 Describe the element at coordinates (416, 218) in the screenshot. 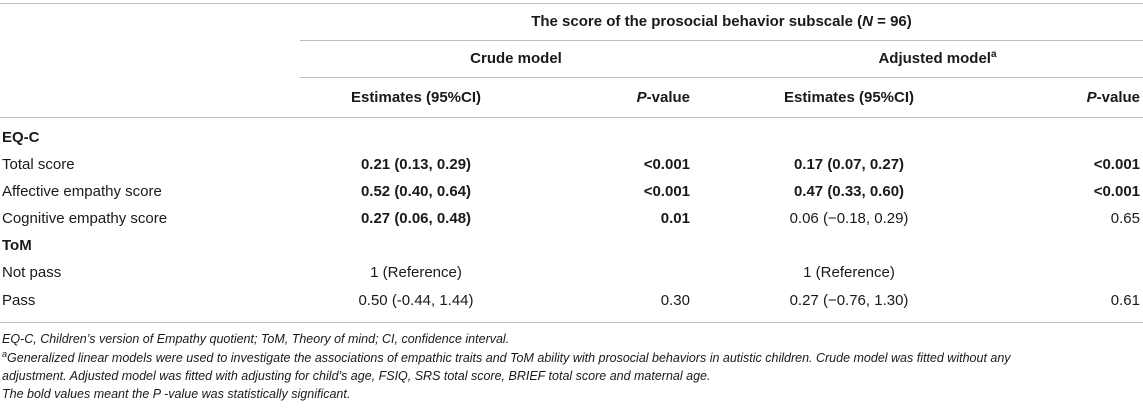

I see `crude-estimate: 0.27 (0.06, 0.48)` at that location.